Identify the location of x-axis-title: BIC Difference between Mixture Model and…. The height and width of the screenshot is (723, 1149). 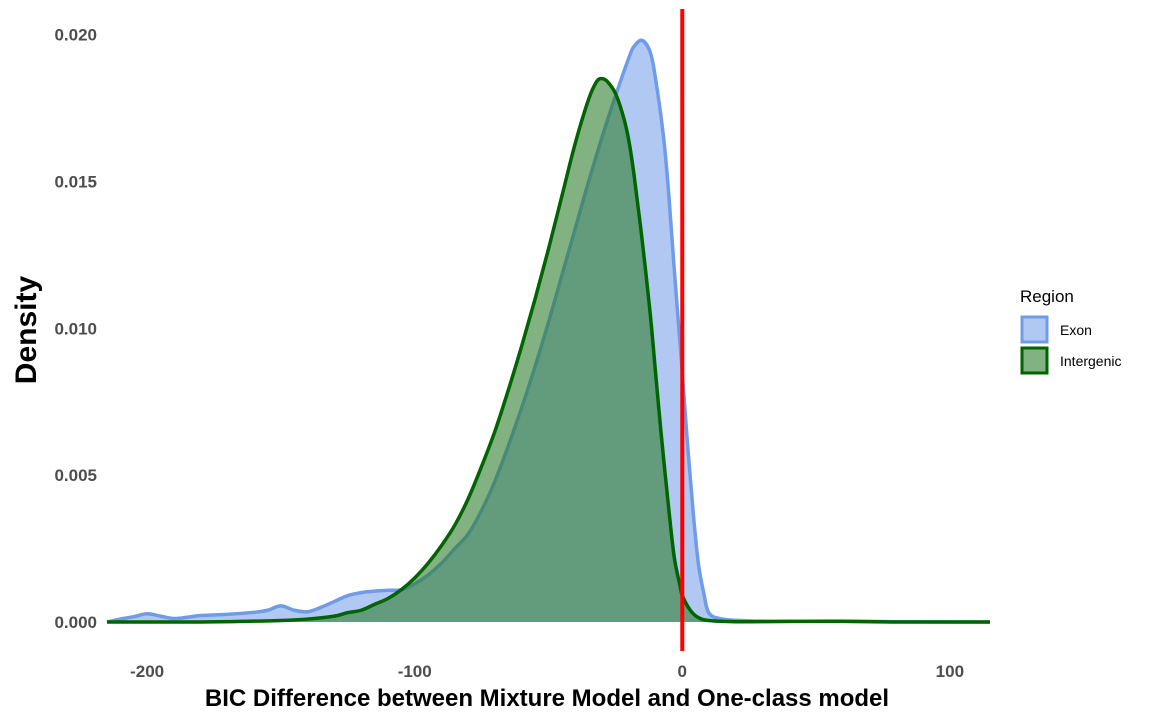
(547, 698).